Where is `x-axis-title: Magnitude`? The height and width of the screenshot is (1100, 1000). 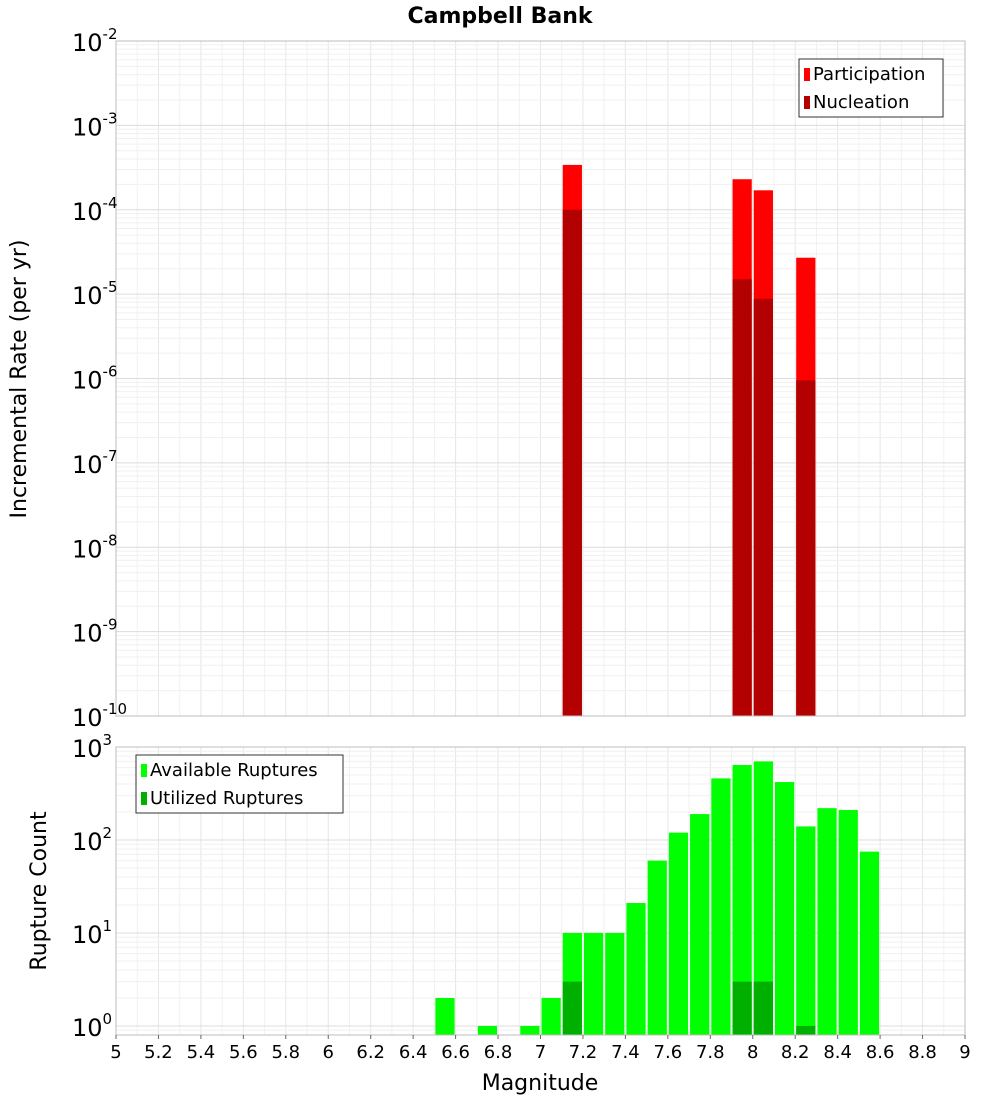
x-axis-title: Magnitude is located at coordinates (540, 1083).